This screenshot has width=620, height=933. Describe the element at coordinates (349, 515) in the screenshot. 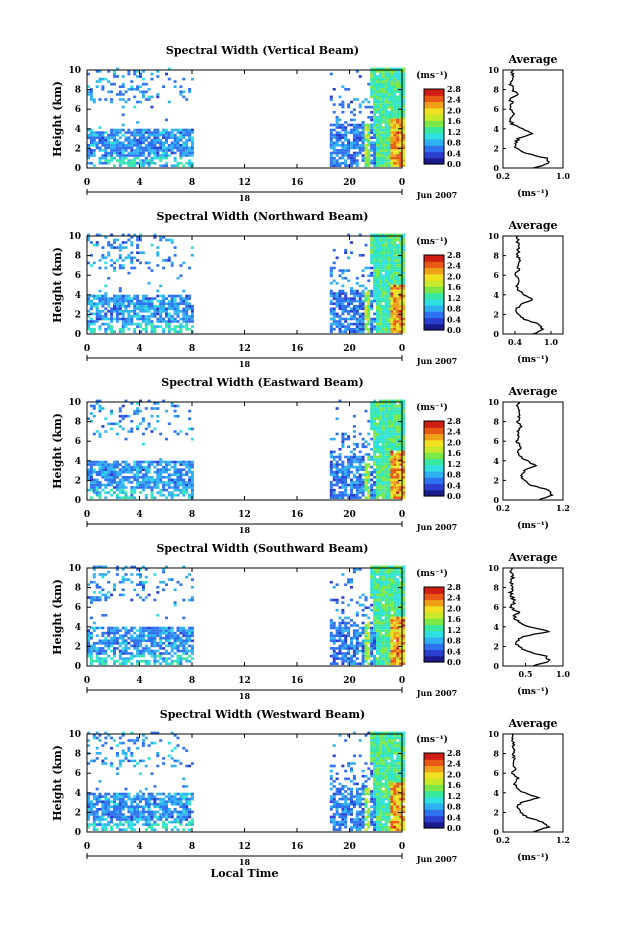

I see `x-tick-label: 20` at that location.